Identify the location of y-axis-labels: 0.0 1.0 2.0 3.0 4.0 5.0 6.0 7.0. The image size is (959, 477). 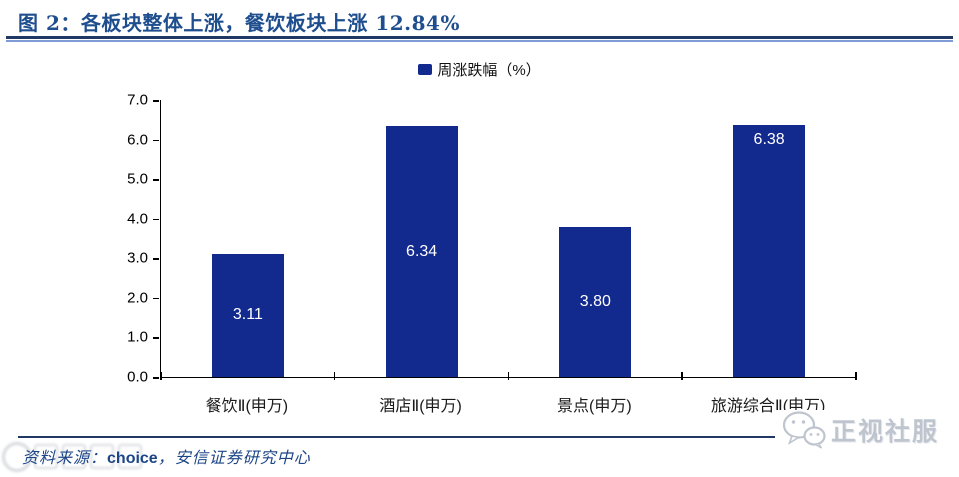
(104, 239).